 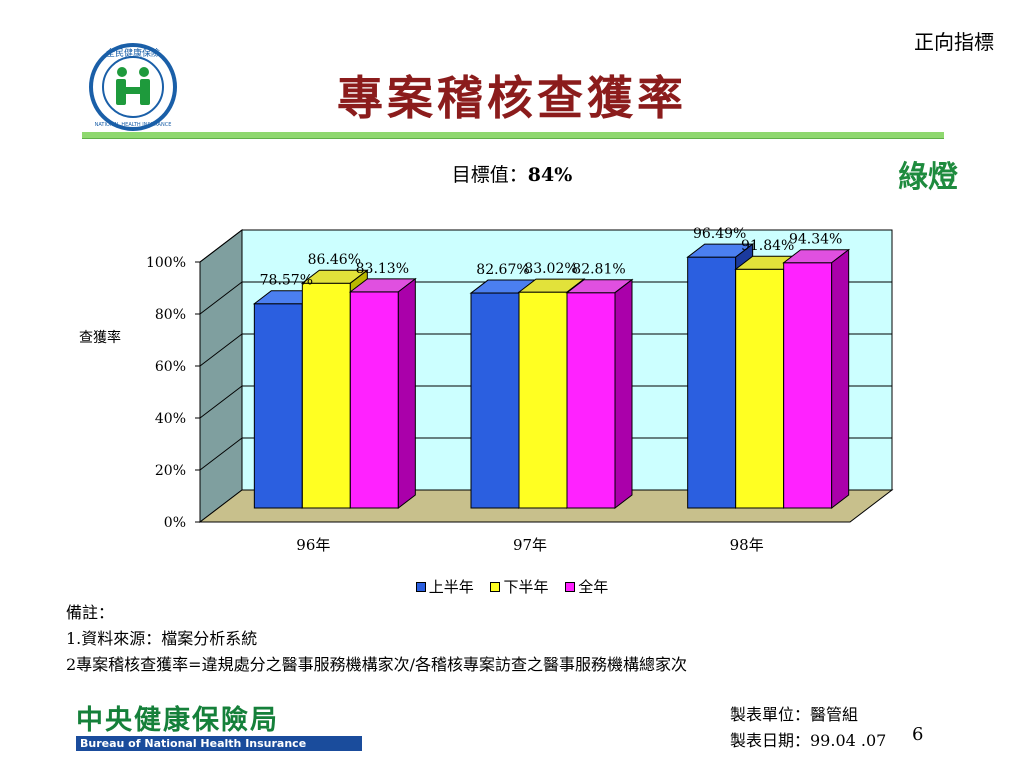 What do you see at coordinates (133, 53) in the screenshot?
I see `logo-ring-text: 全民健康保險` at bounding box center [133, 53].